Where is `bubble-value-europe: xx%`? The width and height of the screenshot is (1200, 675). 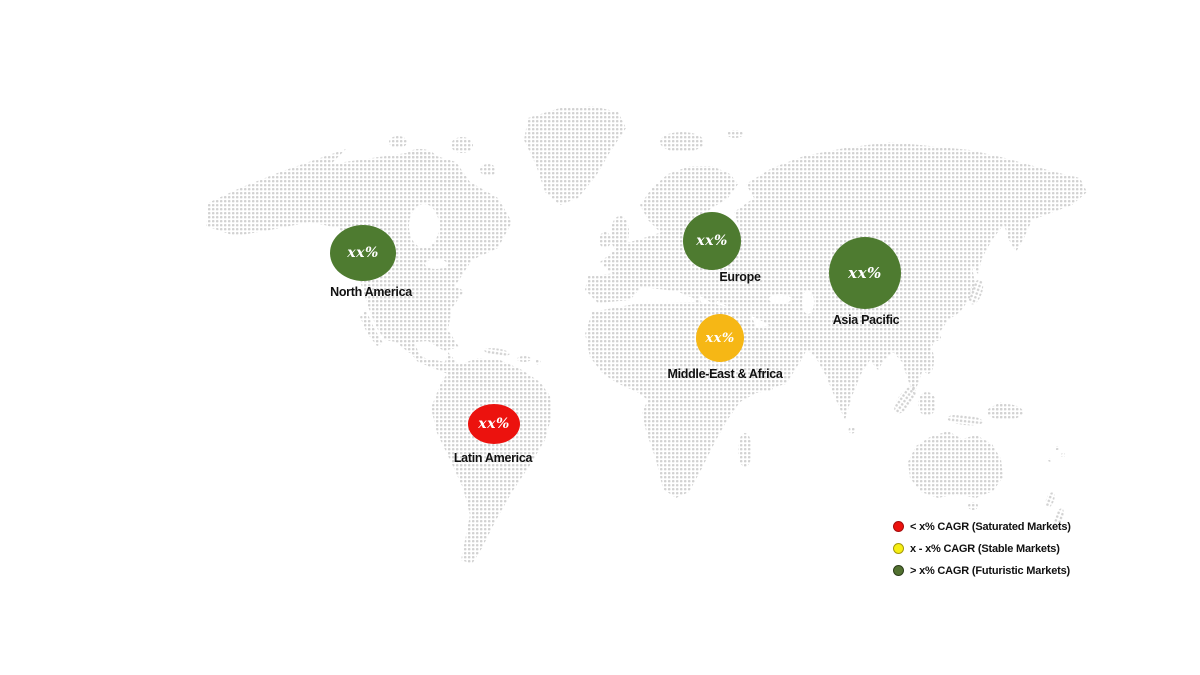
bubble-value-europe: xx% is located at coordinates (712, 241).